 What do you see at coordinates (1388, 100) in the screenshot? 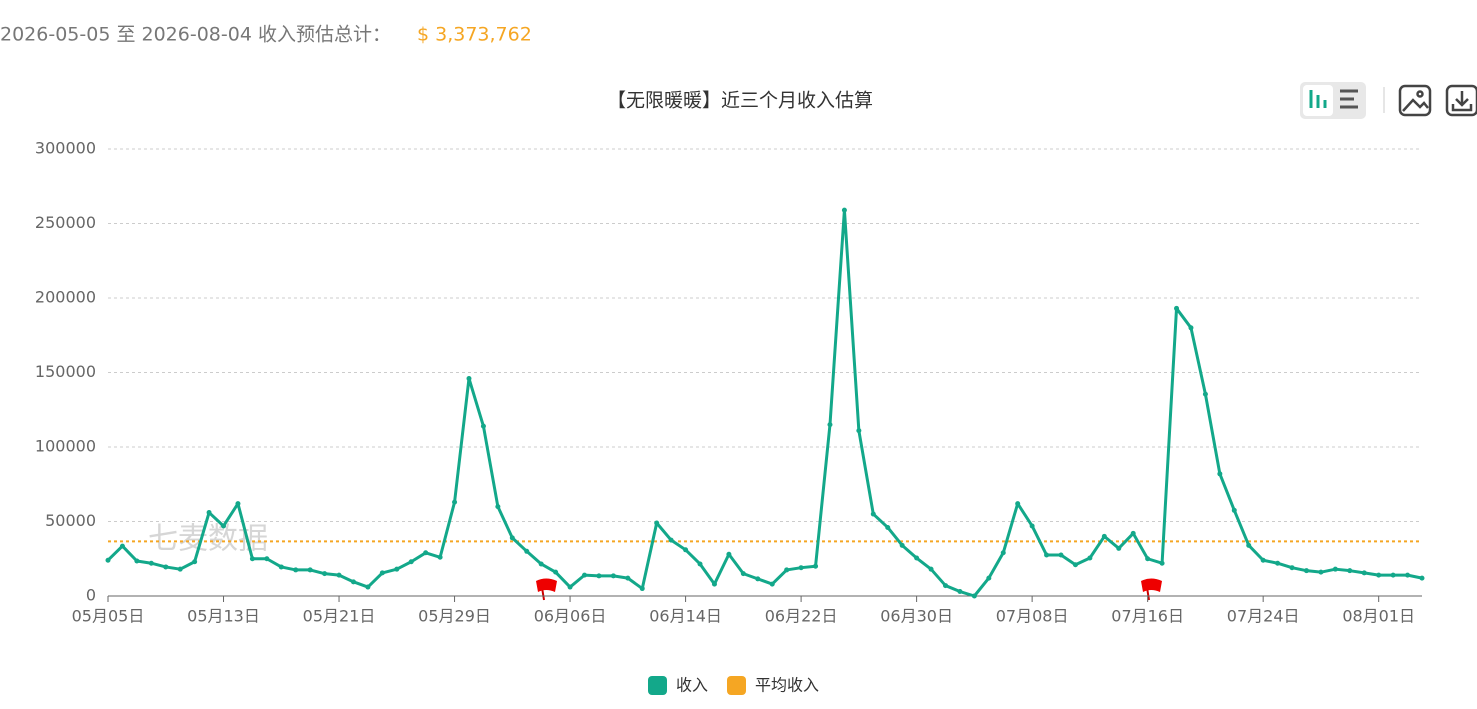
I see `toolbar` at bounding box center [1388, 100].